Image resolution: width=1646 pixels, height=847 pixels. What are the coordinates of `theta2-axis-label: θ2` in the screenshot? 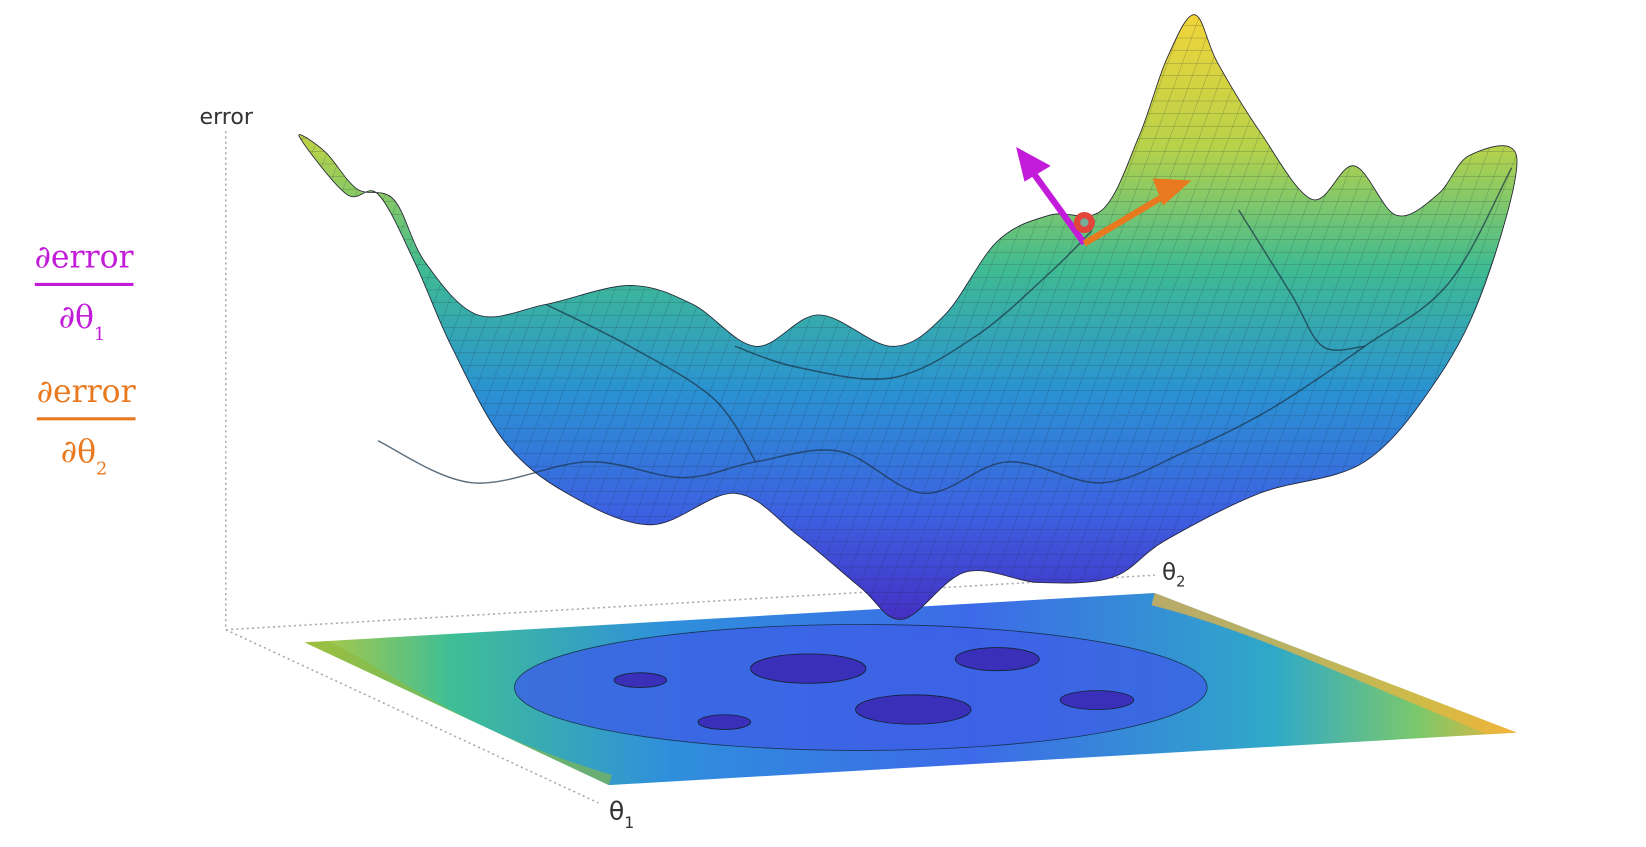 It's located at (1173, 574).